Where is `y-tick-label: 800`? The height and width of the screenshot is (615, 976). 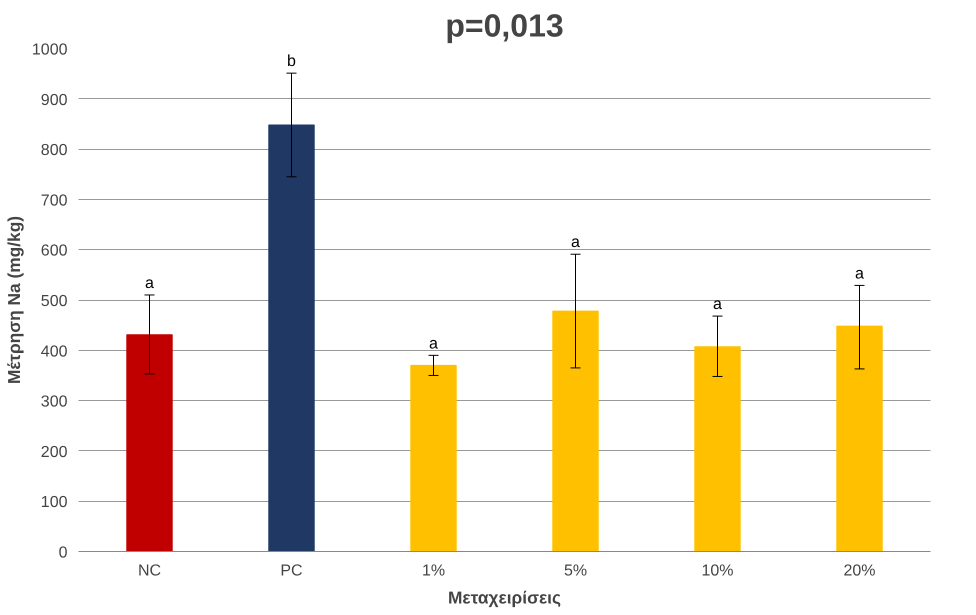
y-tick-label: 800 is located at coordinates (54, 151).